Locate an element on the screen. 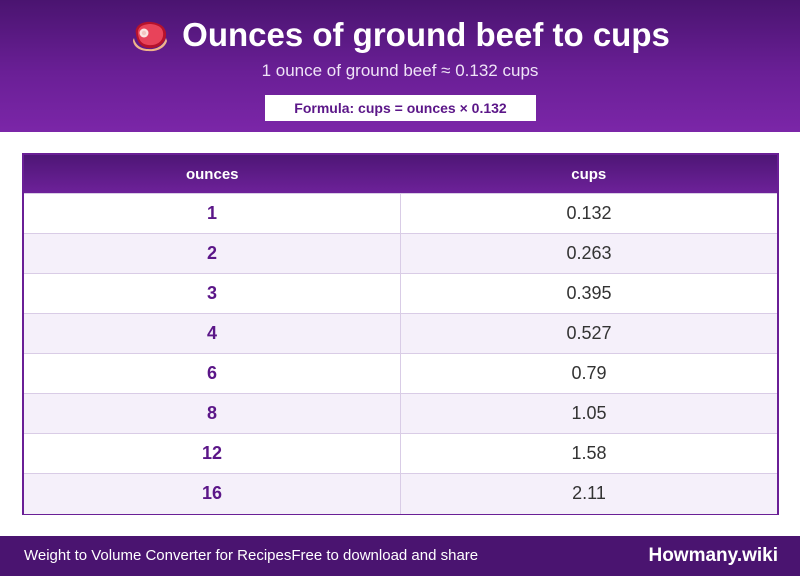 Image resolution: width=800 pixels, height=576 pixels. ounces-cell: 8 is located at coordinates (212, 413).